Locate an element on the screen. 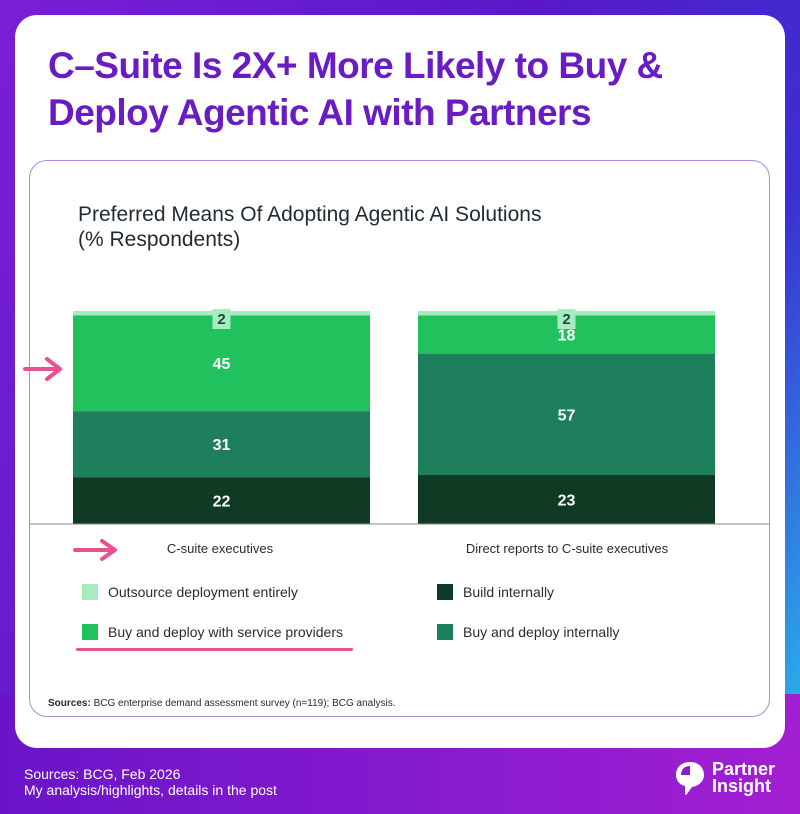 This screenshot has height=814, width=800. legend-swatch-buy-internal is located at coordinates (445, 632).